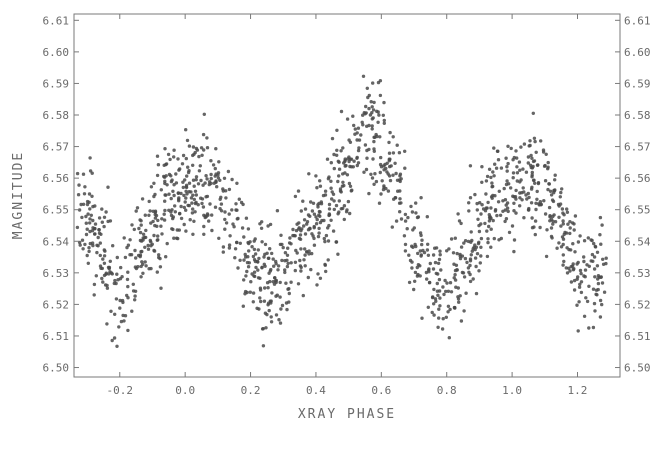 The height and width of the screenshot is (457, 665). What do you see at coordinates (578, 390) in the screenshot?
I see `x-tick-label: 1.2` at bounding box center [578, 390].